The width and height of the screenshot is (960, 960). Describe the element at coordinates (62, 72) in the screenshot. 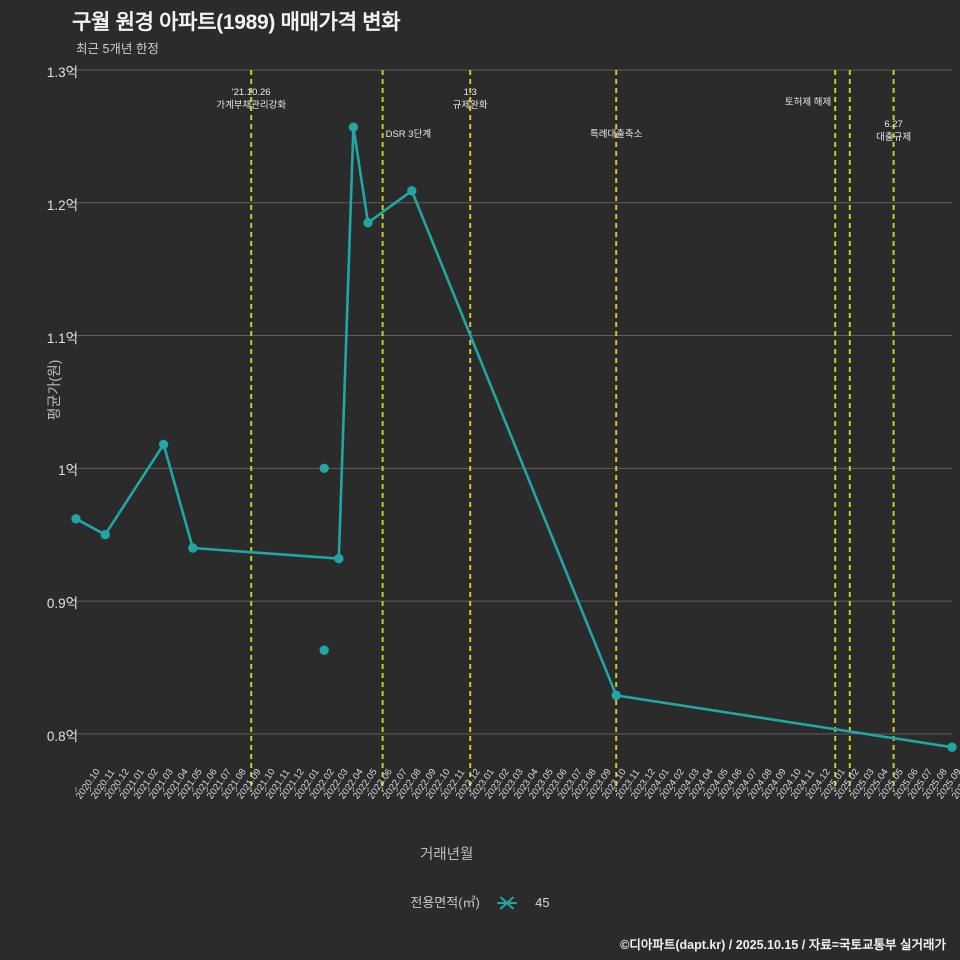

I see `y-axis-tick-label: 1.3억` at that location.